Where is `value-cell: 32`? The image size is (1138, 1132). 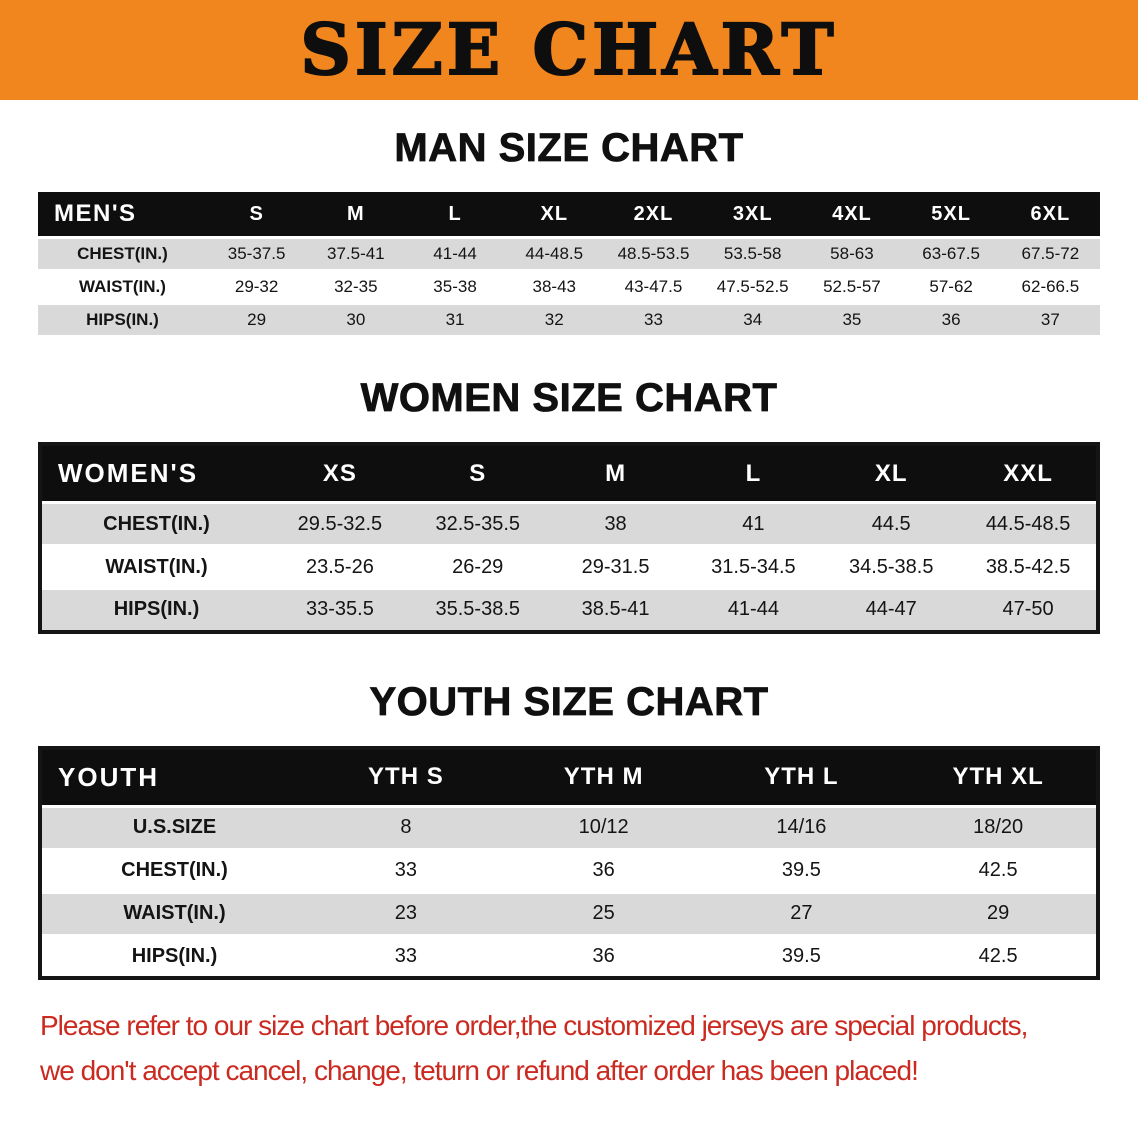 value-cell: 32 is located at coordinates (554, 319).